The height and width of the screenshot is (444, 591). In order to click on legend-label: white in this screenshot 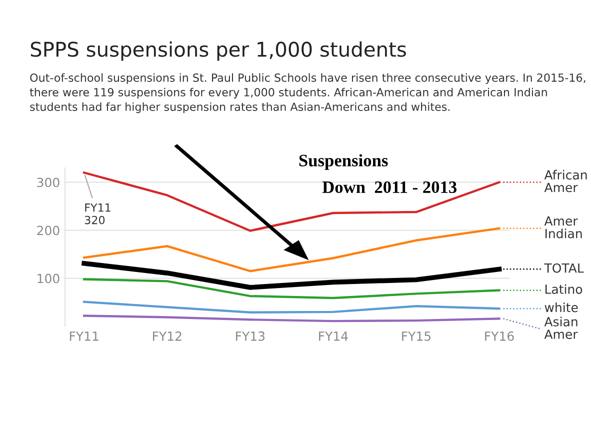, I will do `click(561, 307)`.